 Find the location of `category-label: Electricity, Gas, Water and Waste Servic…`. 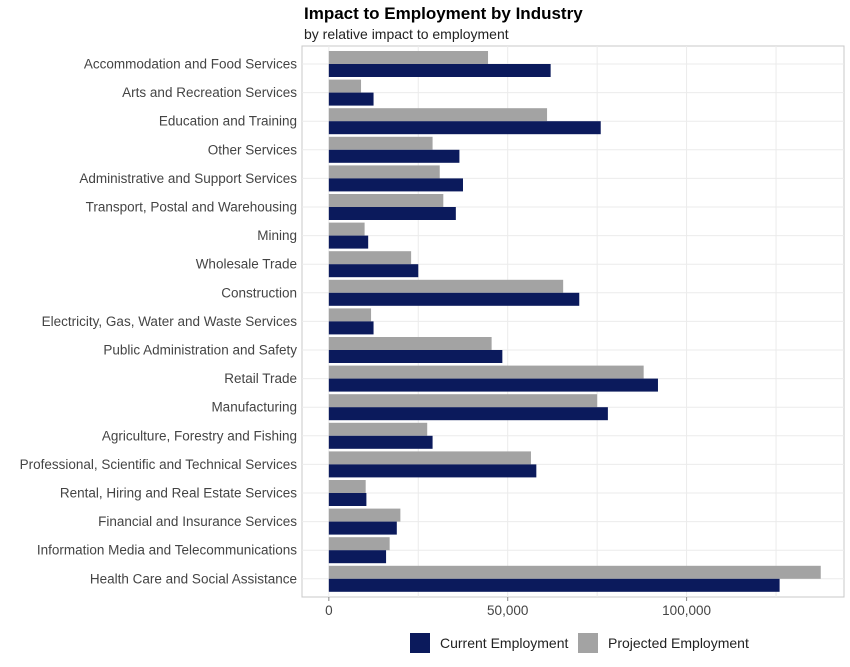

category-label: Electricity, Gas, Water and Waste Servic… is located at coordinates (170, 321).